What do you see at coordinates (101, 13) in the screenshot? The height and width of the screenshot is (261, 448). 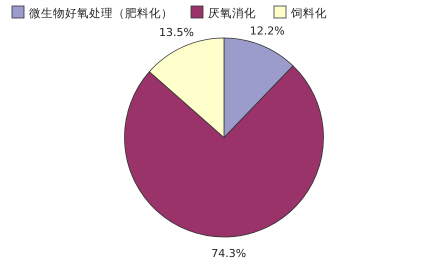 I see `legend-label: 微生物好氧处理（肥料化）` at bounding box center [101, 13].